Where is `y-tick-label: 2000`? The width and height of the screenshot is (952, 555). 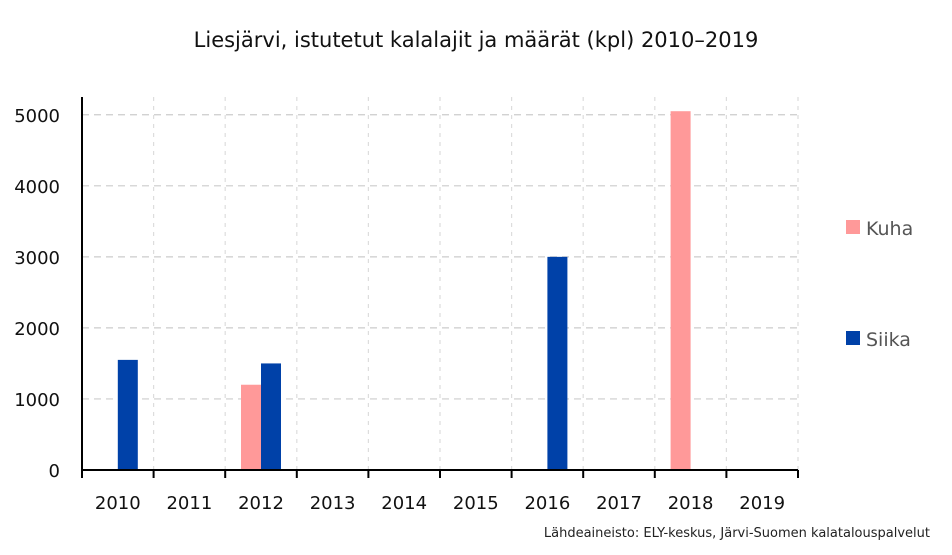 y-tick-label: 2000 is located at coordinates (37, 329).